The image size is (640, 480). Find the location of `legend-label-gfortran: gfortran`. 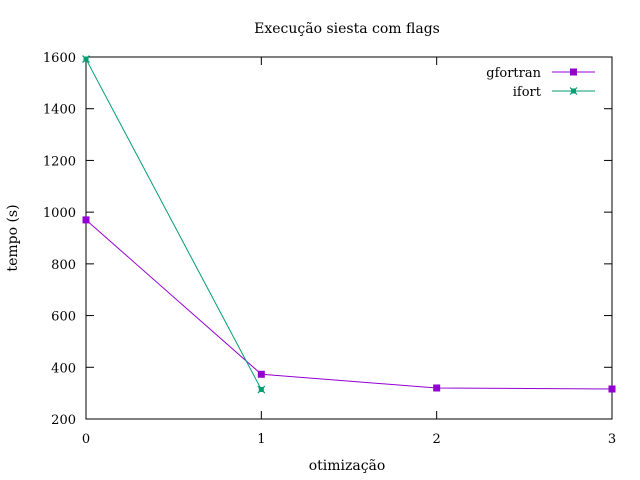

legend-label-gfortran: gfortran is located at coordinates (513, 73).